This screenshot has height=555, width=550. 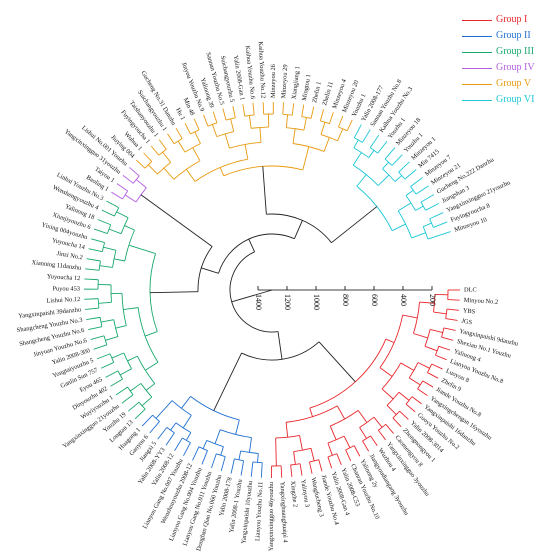 I want to click on backbone-join, so click(x=280, y=351).